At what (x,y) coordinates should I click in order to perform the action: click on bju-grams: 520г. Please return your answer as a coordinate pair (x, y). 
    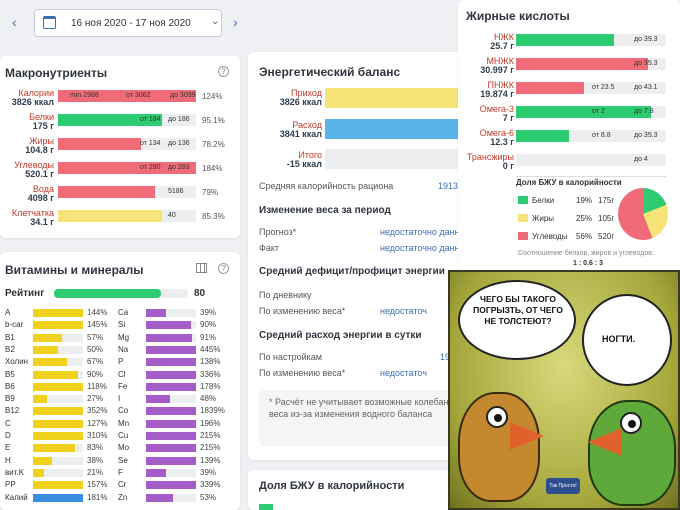
    Looking at the image, I should click on (606, 236).